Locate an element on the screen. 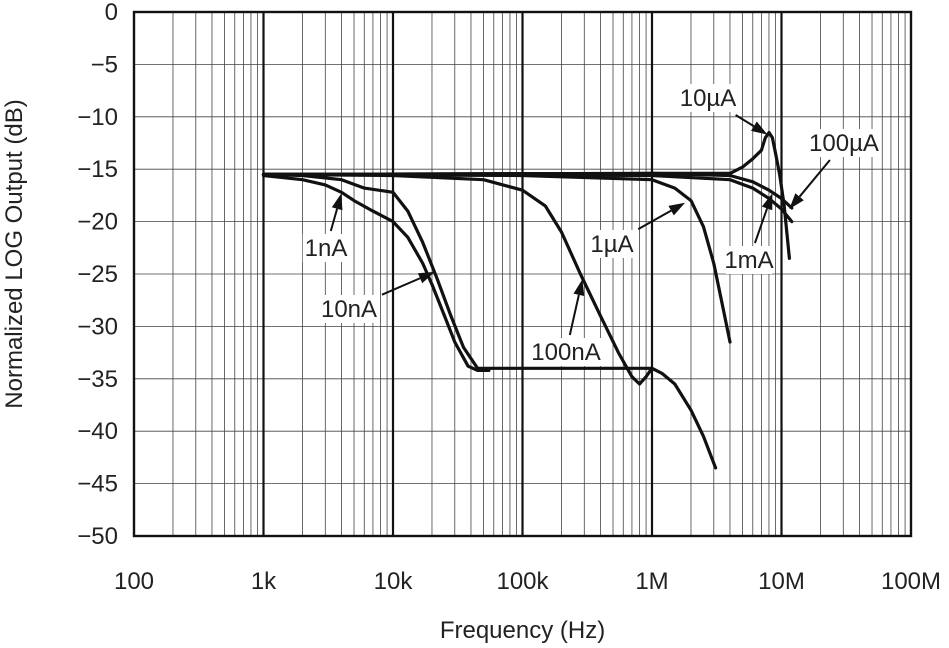 This screenshot has width=949, height=648. annotation-10a: 10µA is located at coordinates (723, 109).